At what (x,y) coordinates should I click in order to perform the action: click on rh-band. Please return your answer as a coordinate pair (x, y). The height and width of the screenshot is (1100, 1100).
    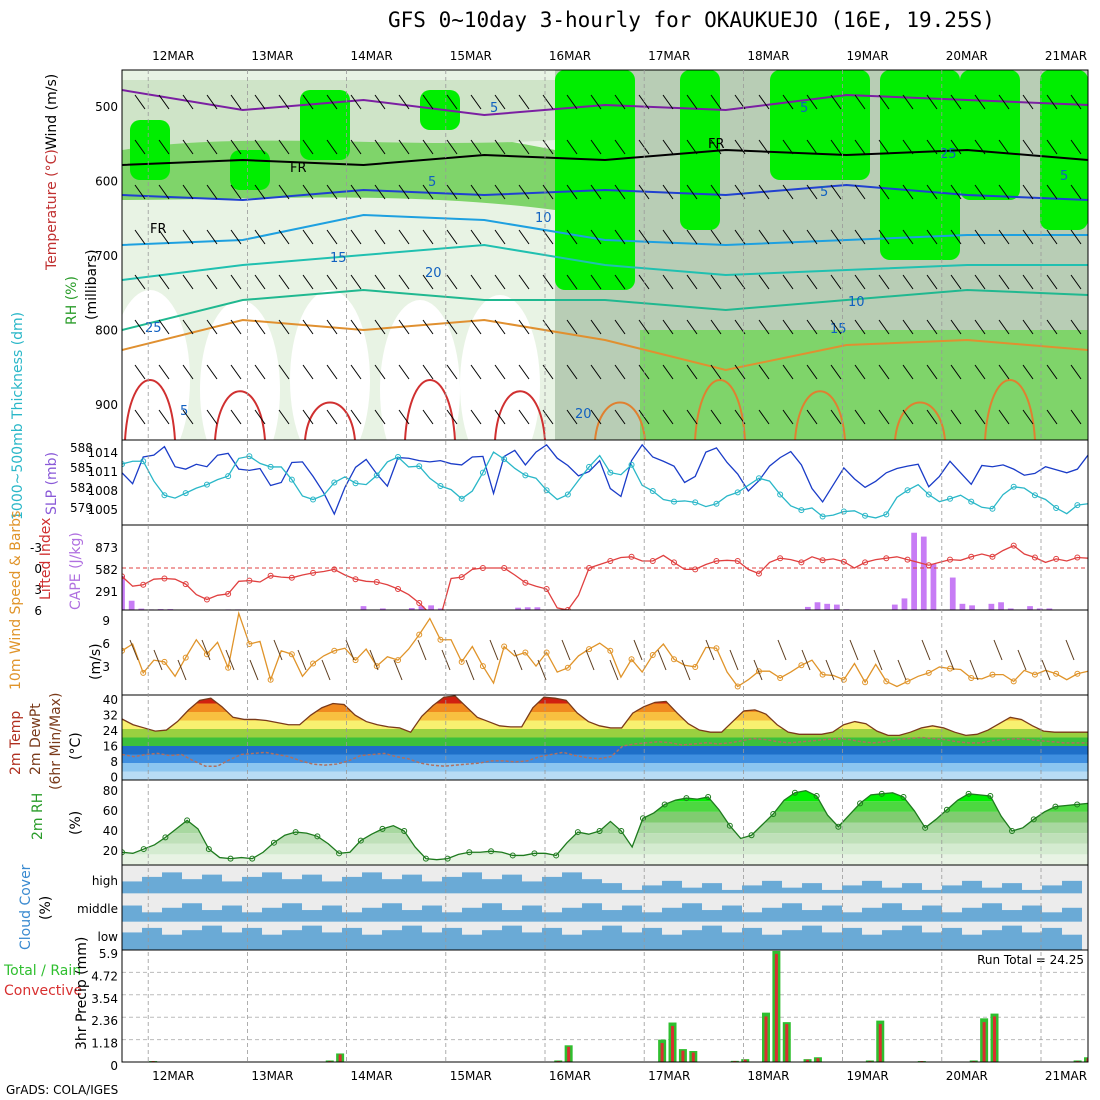
    Looking at the image, I should click on (605, 785).